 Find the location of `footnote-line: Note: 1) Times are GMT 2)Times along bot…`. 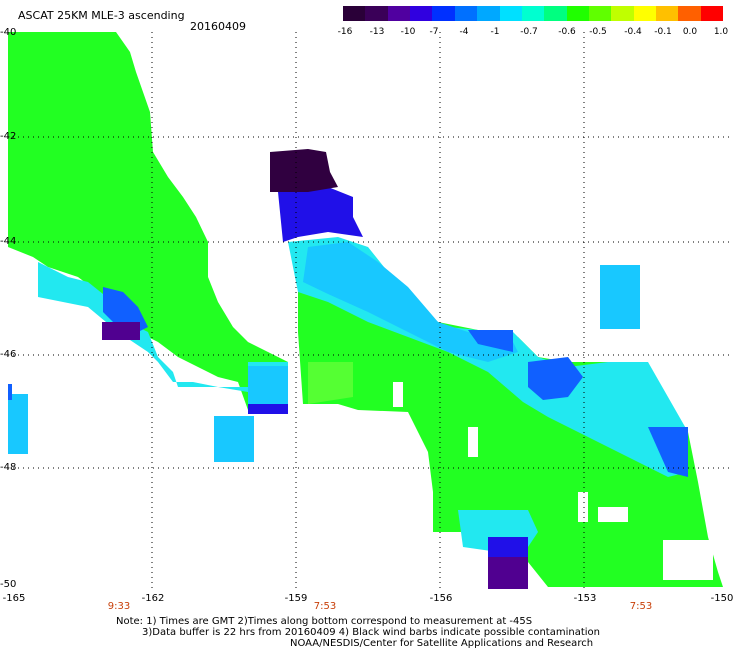

footnote-line: Note: 1) Times are GMT 2)Times along bot… is located at coordinates (324, 621).